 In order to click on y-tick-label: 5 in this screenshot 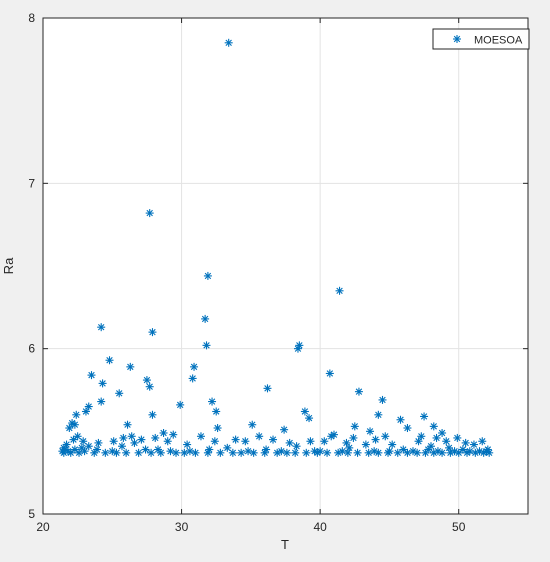, I will do `click(31, 514)`.